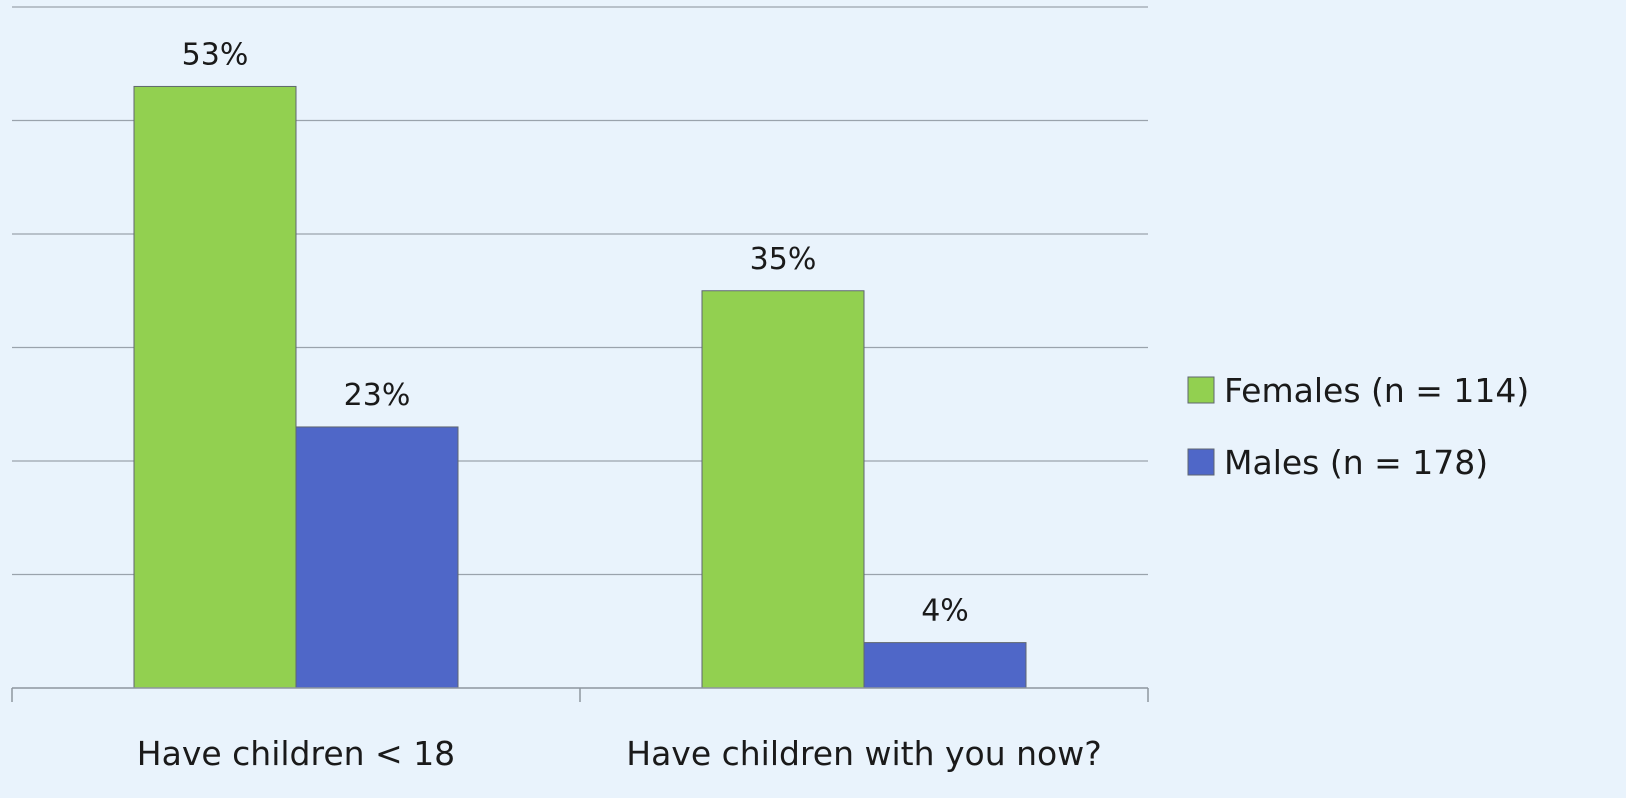 The image size is (1626, 798). What do you see at coordinates (1358, 426) in the screenshot?
I see `legend: Females (n = 114) Males (n = 178)` at bounding box center [1358, 426].